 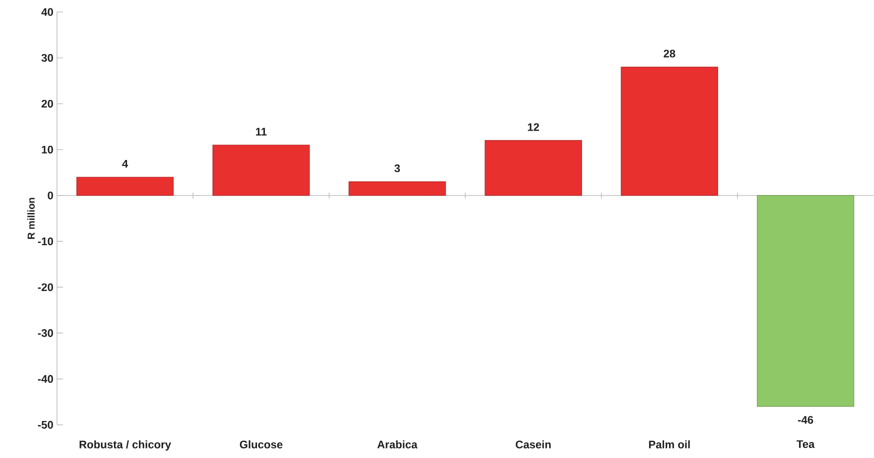 What do you see at coordinates (47, 12) in the screenshot?
I see `y-tick-label: 40` at bounding box center [47, 12].